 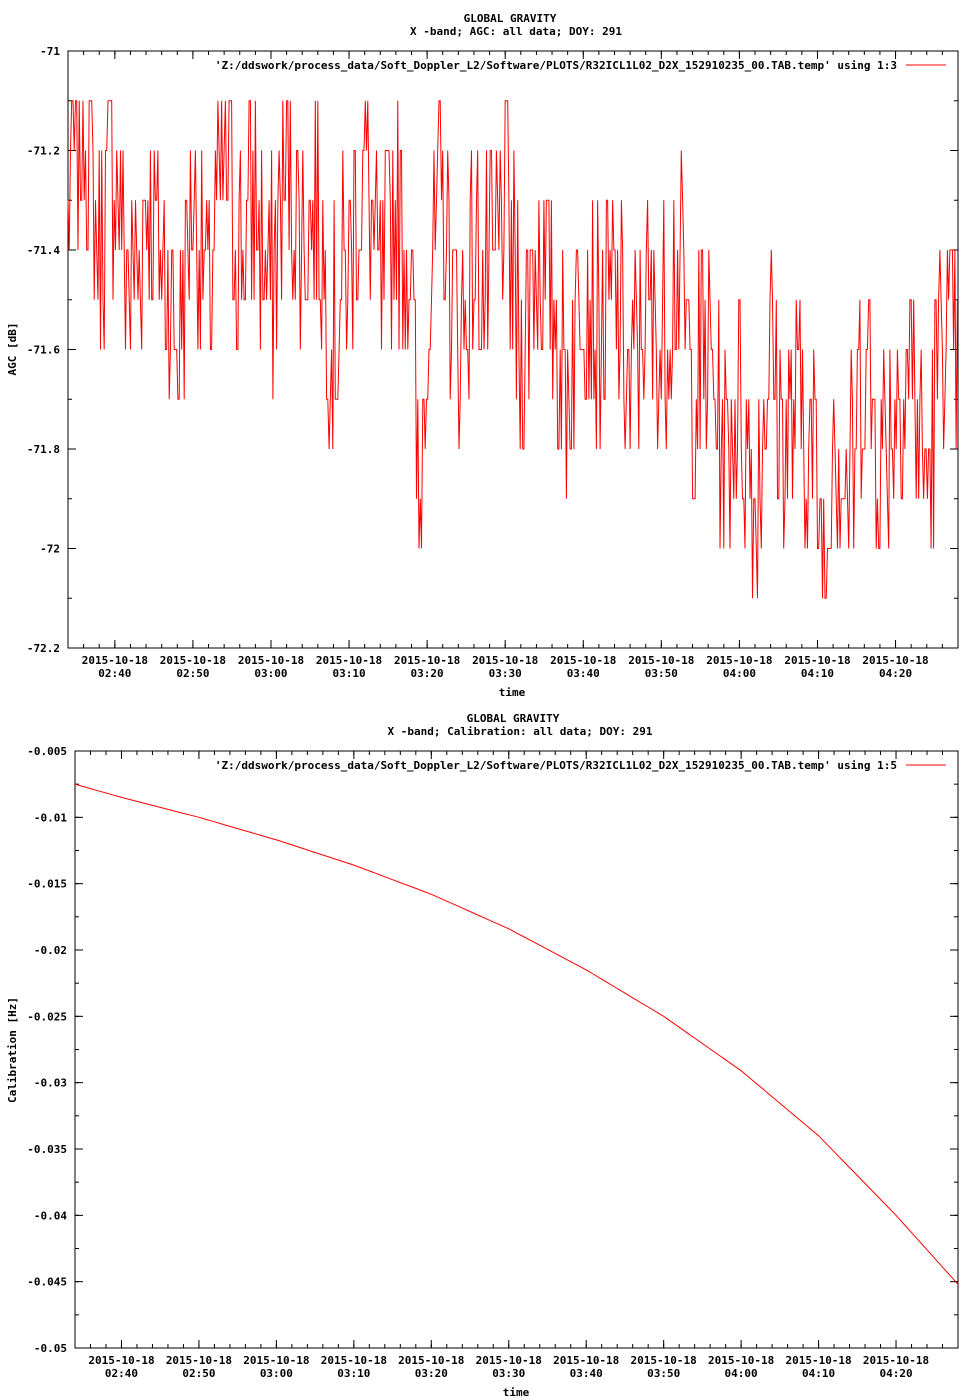 What do you see at coordinates (43, 250) in the screenshot?
I see `y-tick-label: -71.4` at bounding box center [43, 250].